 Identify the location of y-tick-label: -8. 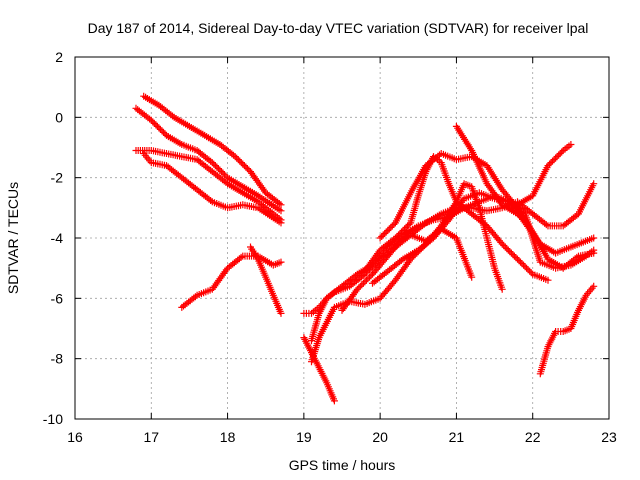
(57, 359).